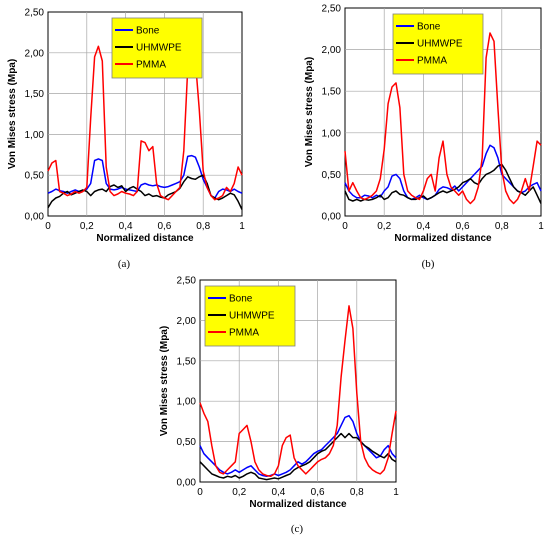 The image size is (550, 542). What do you see at coordinates (297, 529) in the screenshot?
I see `panel-caption: (c)` at bounding box center [297, 529].